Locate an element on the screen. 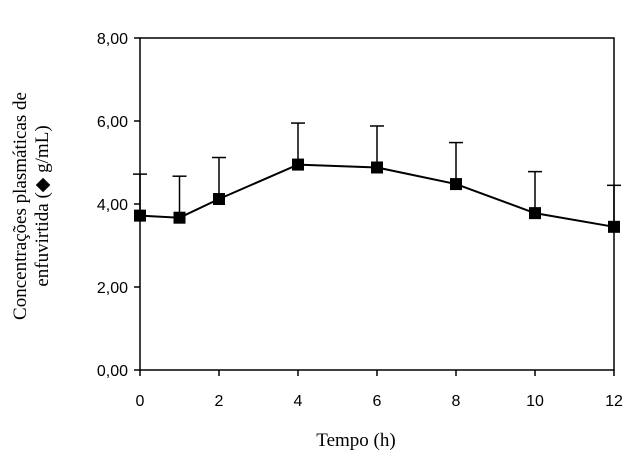  x-tick-label: 4 is located at coordinates (298, 401).